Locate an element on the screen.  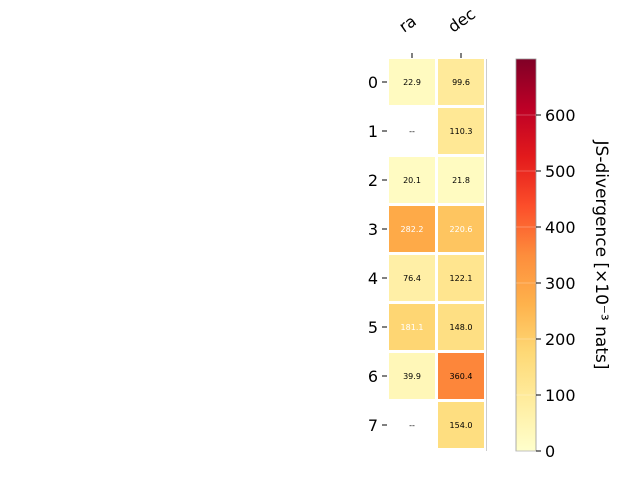
row-label: 0 is located at coordinates (373, 82).